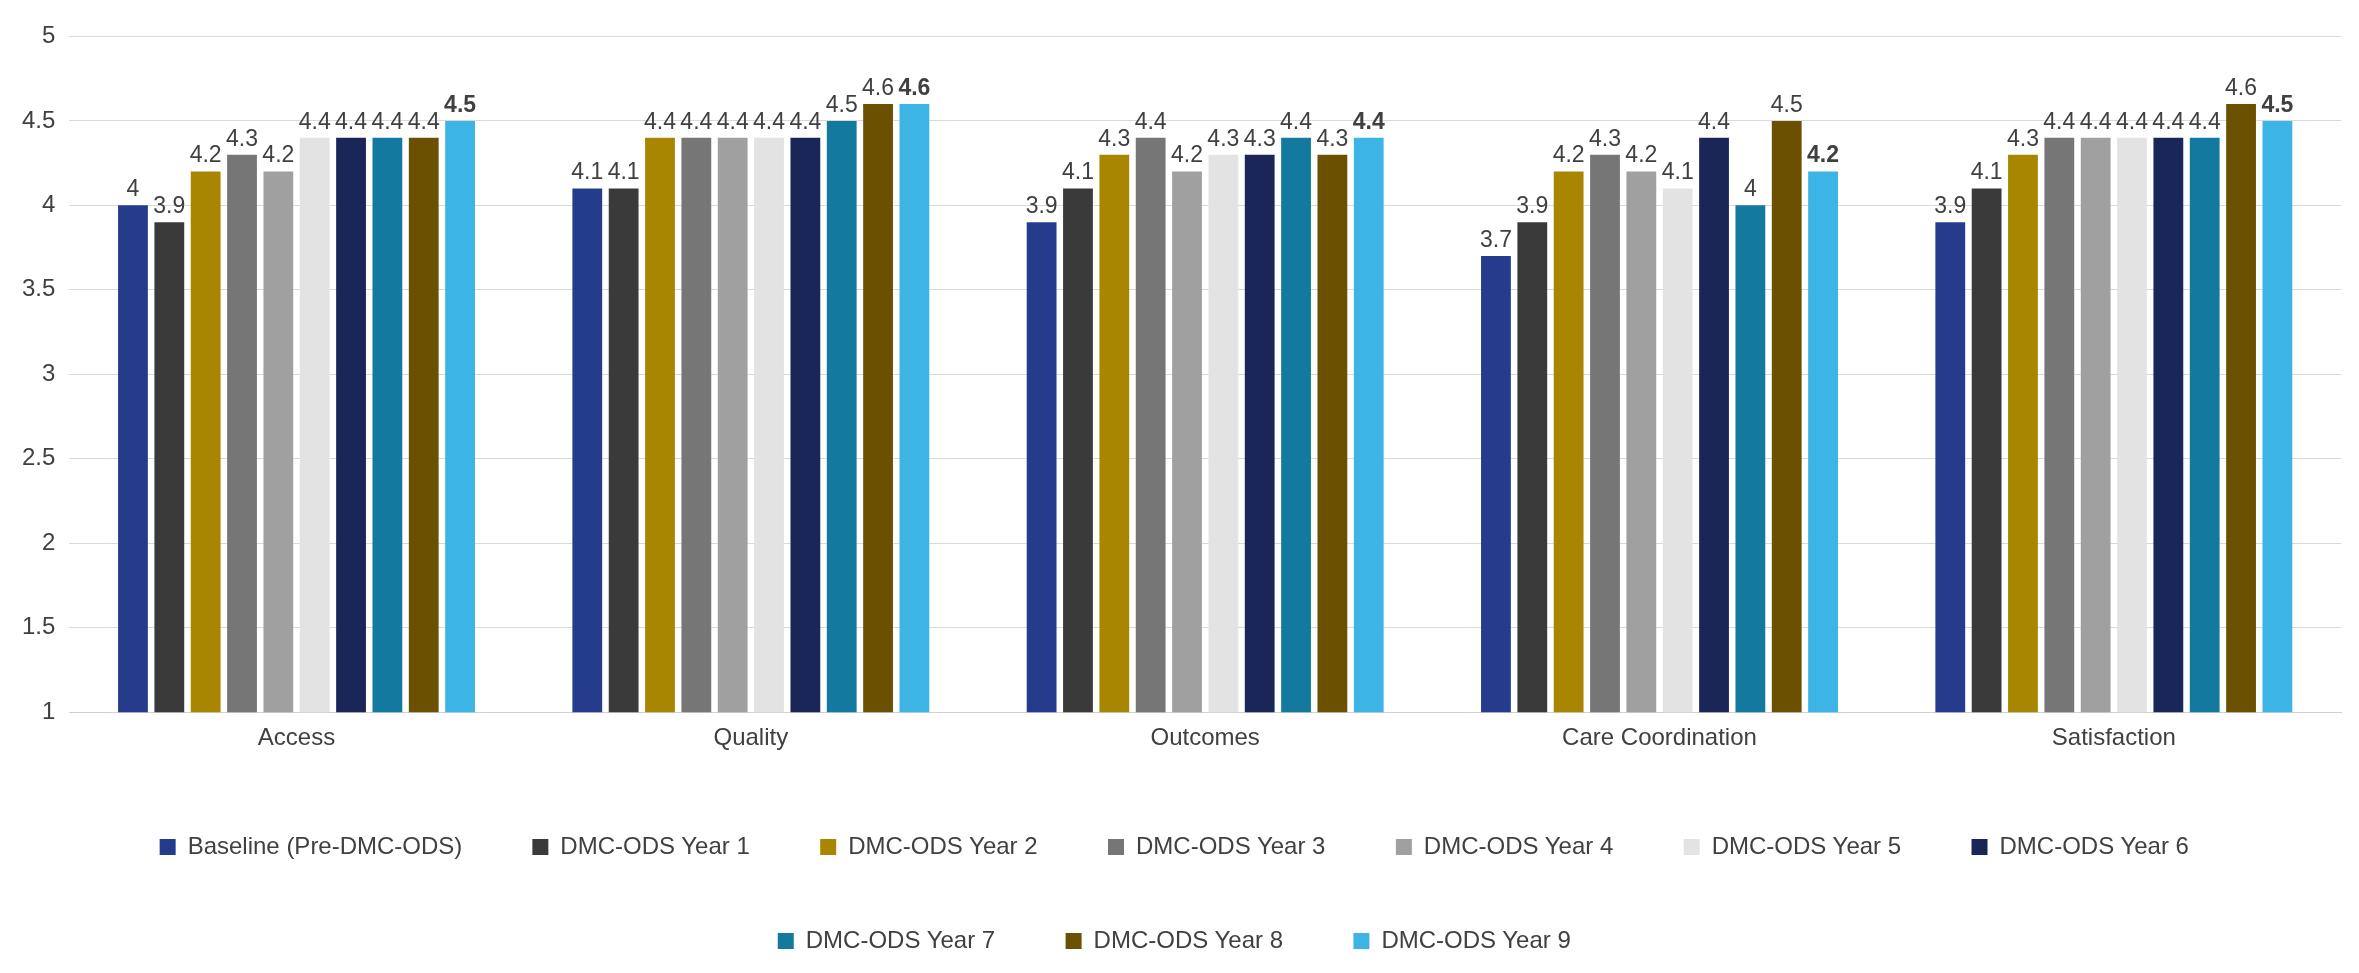  I want to click on x-tick-label: Outcomes, so click(1205, 737).